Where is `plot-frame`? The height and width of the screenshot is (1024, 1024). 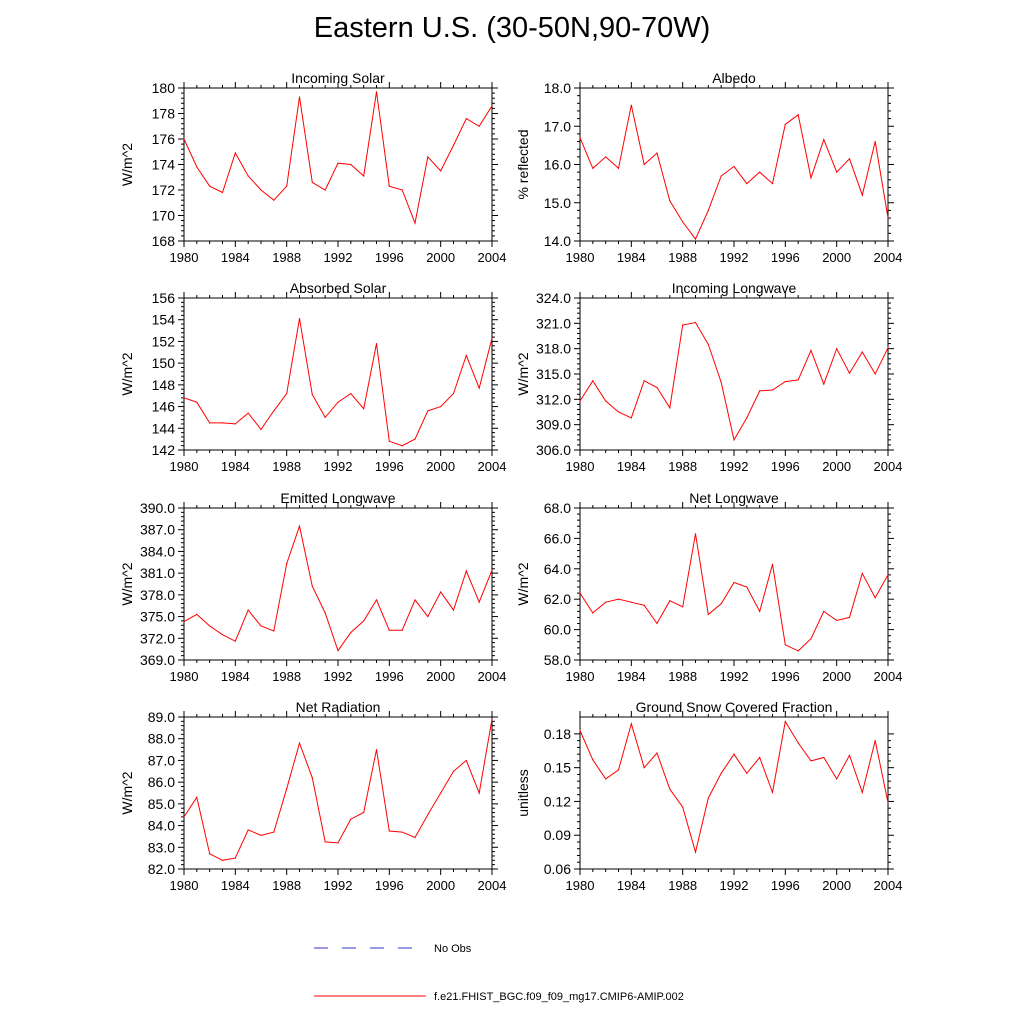 plot-frame is located at coordinates (734, 584).